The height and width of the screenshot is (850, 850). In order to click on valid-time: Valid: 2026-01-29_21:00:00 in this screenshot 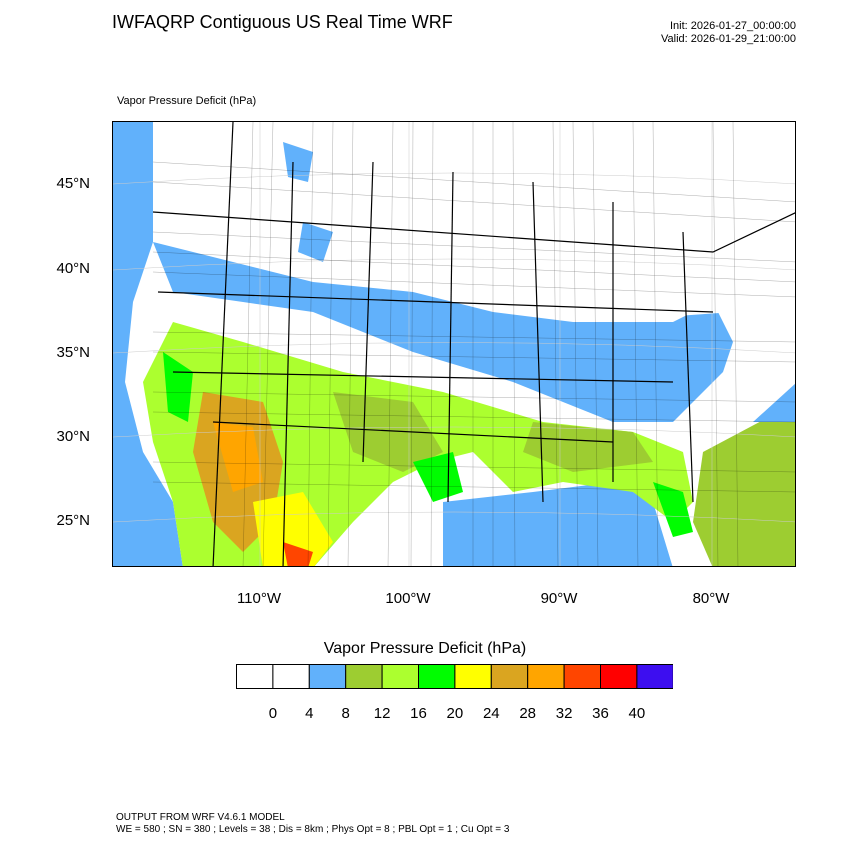, I will do `click(728, 39)`.